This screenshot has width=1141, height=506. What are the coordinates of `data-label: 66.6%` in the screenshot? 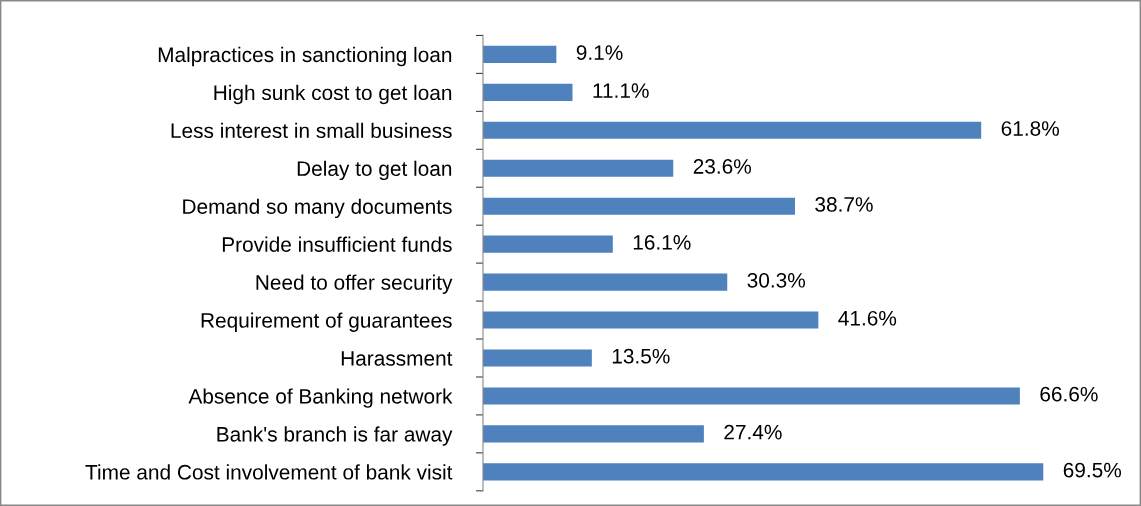 It's located at (1069, 394).